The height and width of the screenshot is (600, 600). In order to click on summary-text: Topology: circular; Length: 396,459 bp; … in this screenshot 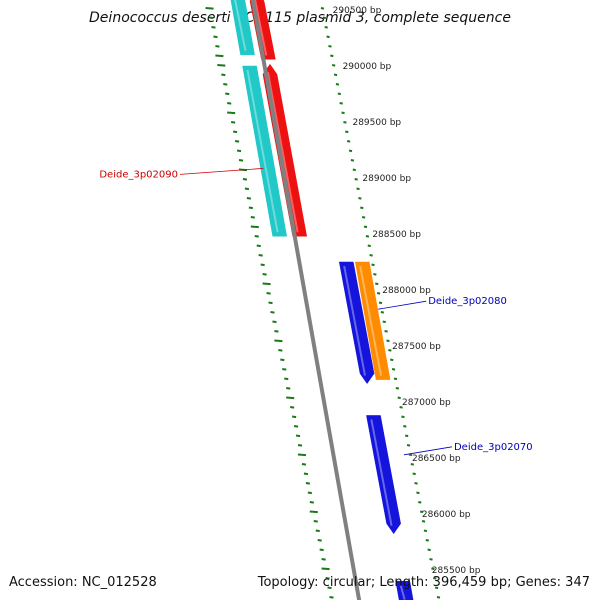, I will do `click(423, 582)`.